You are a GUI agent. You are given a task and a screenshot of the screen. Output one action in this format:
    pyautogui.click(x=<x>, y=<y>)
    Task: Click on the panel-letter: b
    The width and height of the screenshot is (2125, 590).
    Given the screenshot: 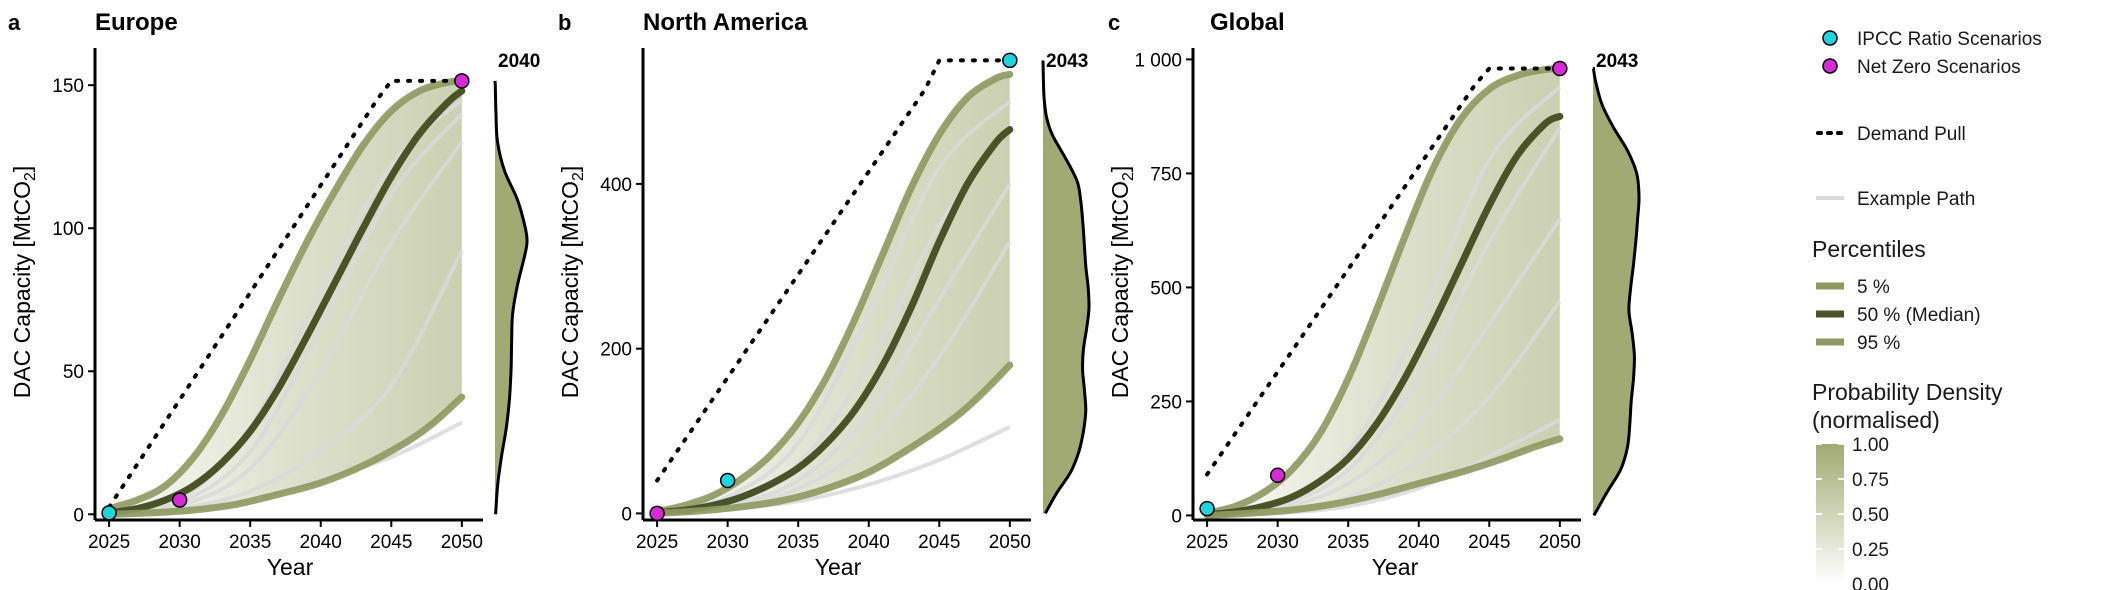 What is the action you would take?
    pyautogui.click(x=564, y=22)
    